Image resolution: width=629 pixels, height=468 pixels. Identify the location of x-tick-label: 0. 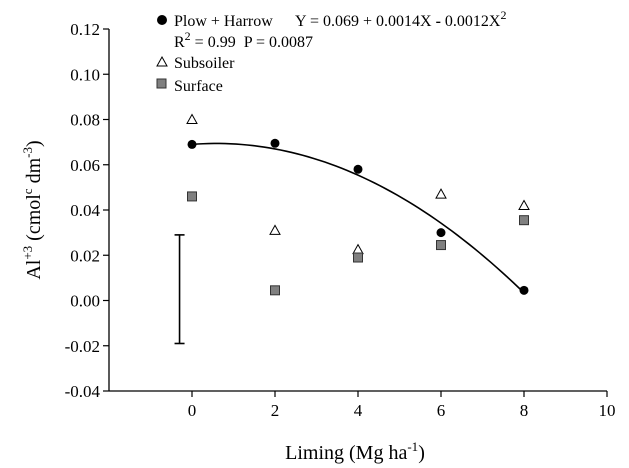
(192, 410).